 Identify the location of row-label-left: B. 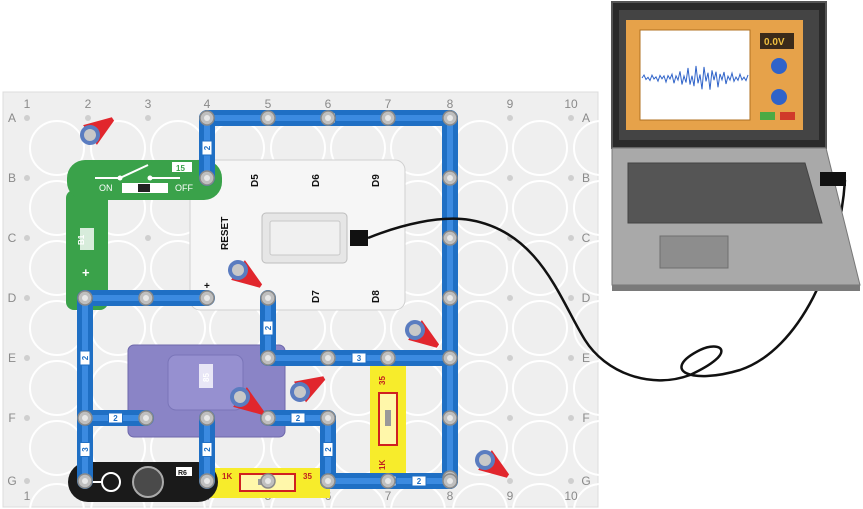
(12, 178).